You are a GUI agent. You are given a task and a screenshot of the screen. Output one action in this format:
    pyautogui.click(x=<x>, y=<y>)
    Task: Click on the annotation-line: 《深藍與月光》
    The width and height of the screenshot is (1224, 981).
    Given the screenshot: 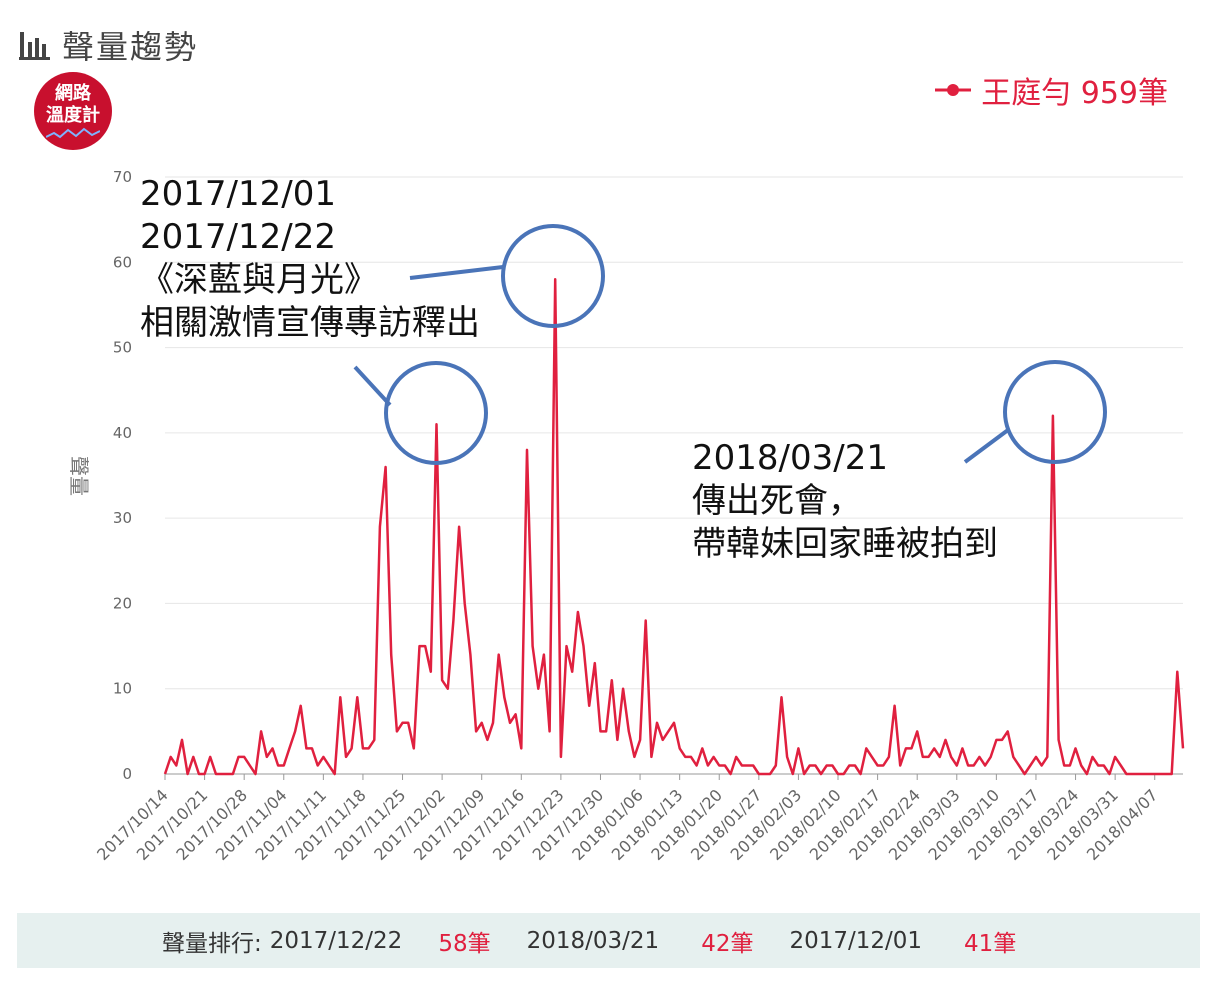 What is the action you would take?
    pyautogui.click(x=259, y=280)
    